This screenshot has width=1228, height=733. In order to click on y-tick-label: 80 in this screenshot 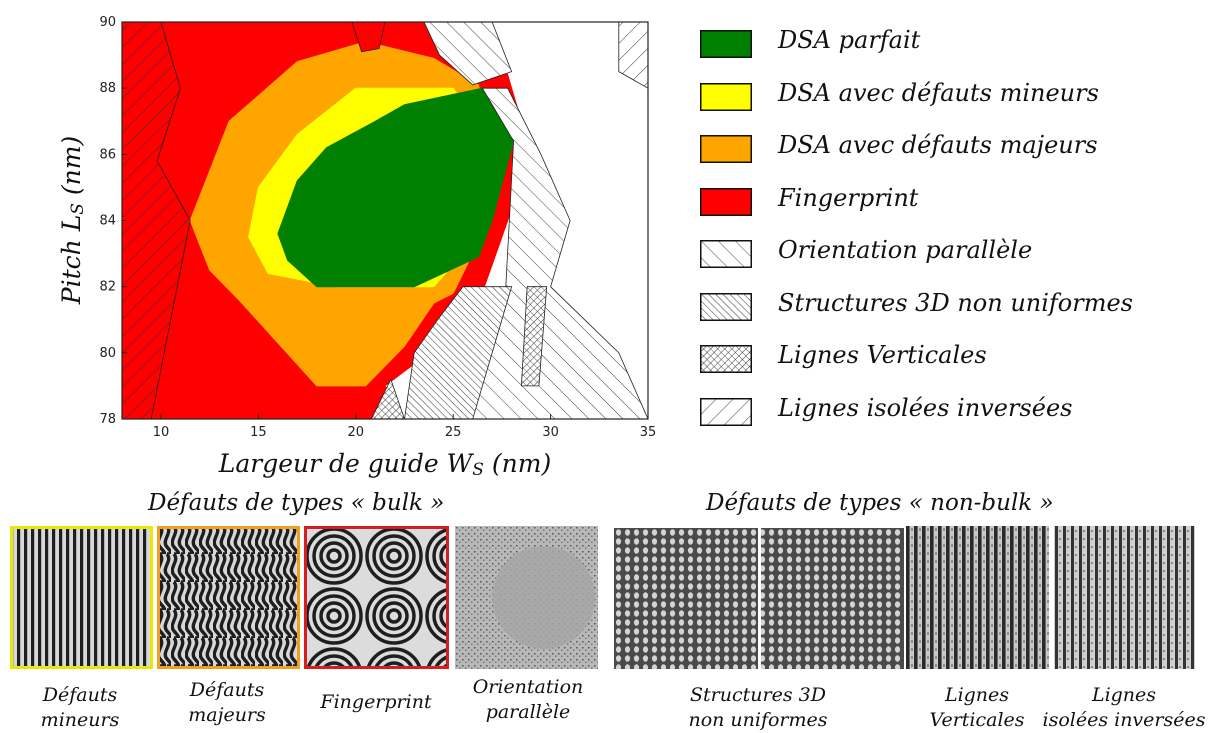, I will do `click(107, 353)`.